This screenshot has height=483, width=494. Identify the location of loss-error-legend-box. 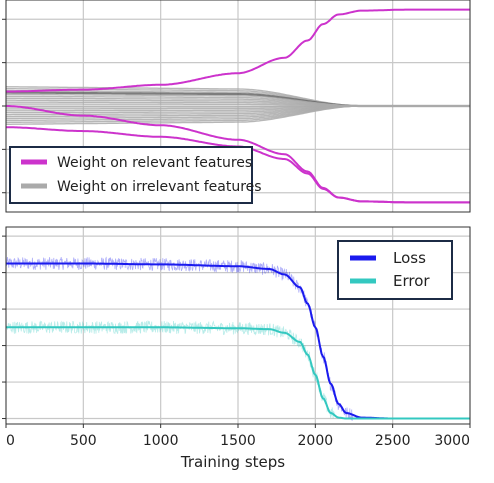
(395, 270).